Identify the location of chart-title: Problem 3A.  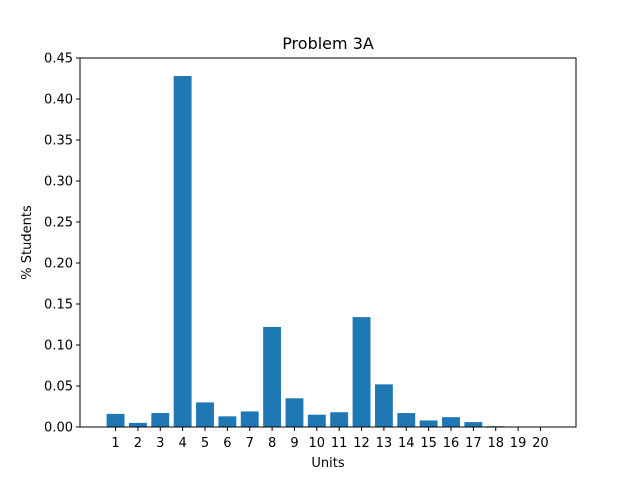
(328, 43).